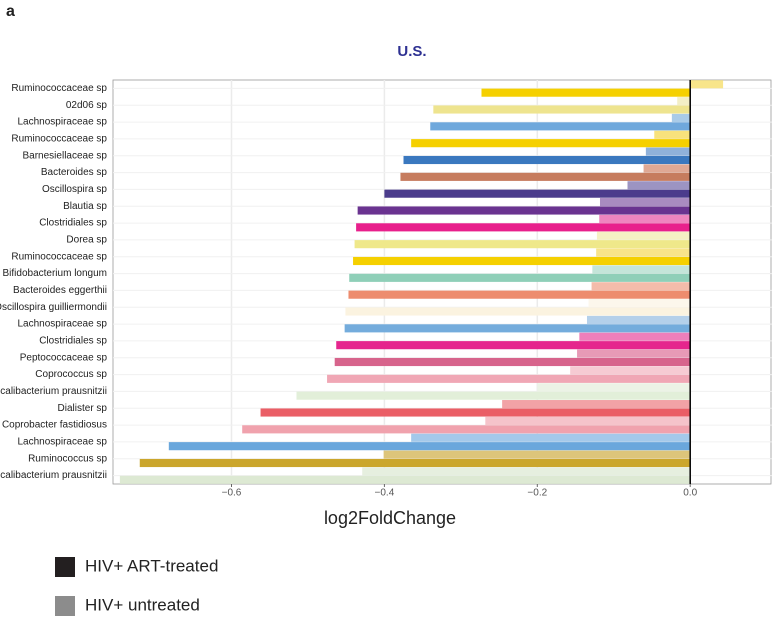 Image resolution: width=772 pixels, height=620 pixels. I want to click on x-tick-label: −0.4, so click(385, 493).